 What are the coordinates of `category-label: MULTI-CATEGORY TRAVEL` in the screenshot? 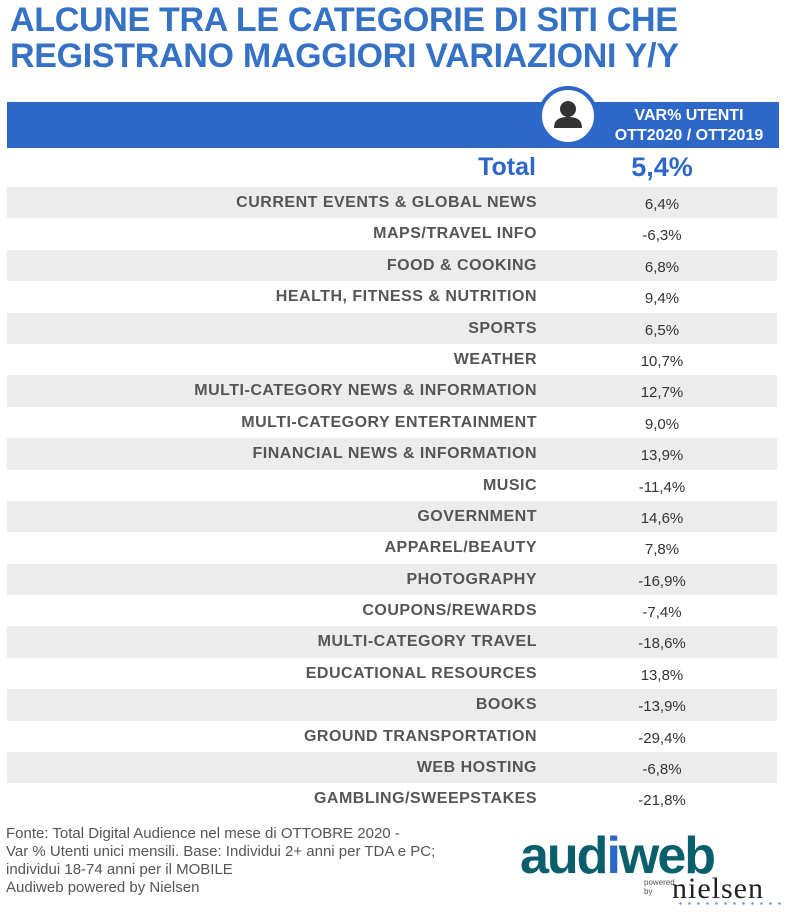 It's located at (427, 642).